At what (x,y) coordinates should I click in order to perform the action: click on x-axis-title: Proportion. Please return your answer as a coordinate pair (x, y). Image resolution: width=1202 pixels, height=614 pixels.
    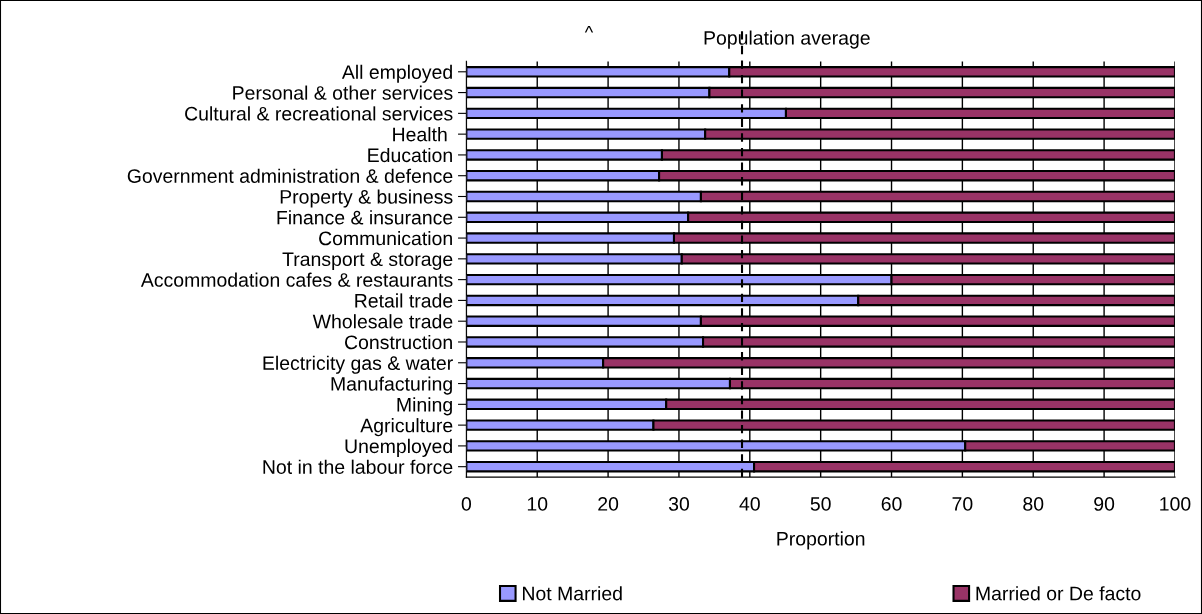
    Looking at the image, I should click on (821, 540).